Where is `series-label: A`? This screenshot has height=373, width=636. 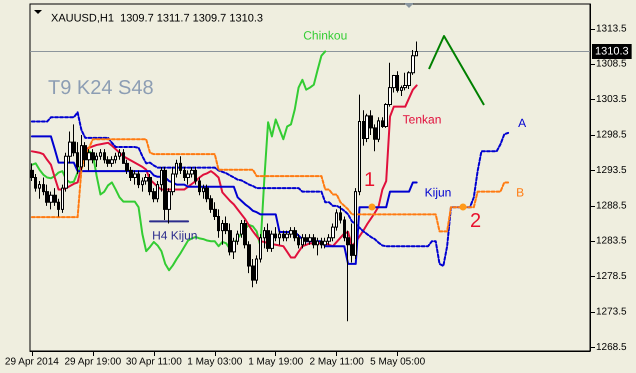
series-label: A is located at coordinates (522, 123).